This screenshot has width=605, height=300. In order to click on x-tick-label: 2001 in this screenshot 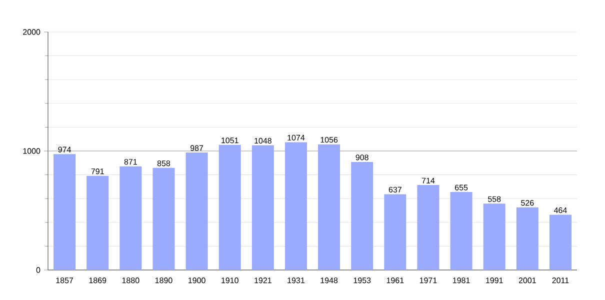, I will do `click(527, 281)`.